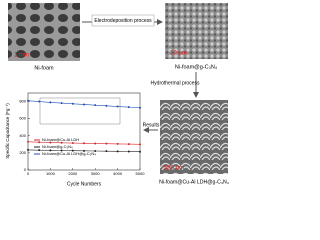 This screenshot has width=320, height=240. Describe the element at coordinates (175, 83) in the screenshot. I see `arrow-label: Hydrothermal process` at that location.